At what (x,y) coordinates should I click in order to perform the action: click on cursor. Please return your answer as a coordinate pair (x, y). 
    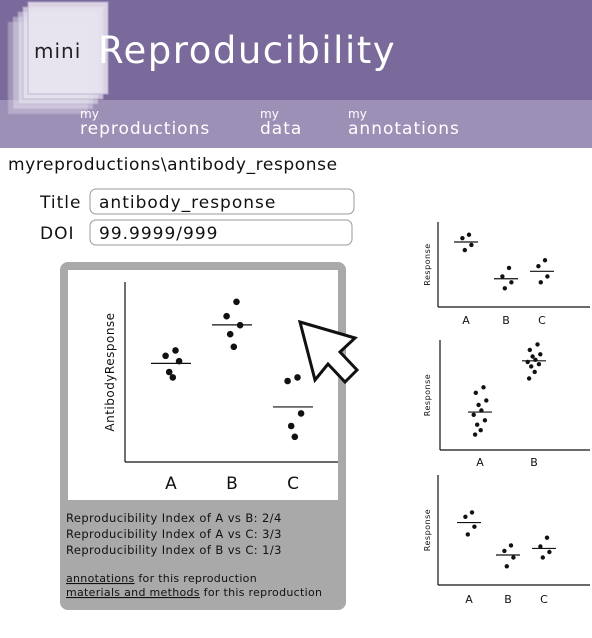
    Looking at the image, I should click on (328, 352).